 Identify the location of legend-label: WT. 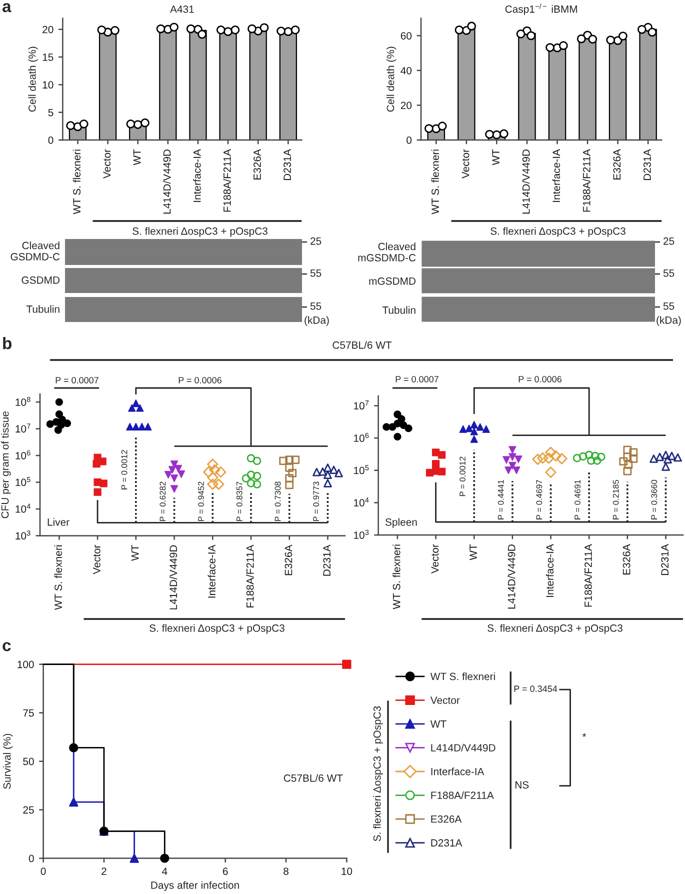
(438, 724).